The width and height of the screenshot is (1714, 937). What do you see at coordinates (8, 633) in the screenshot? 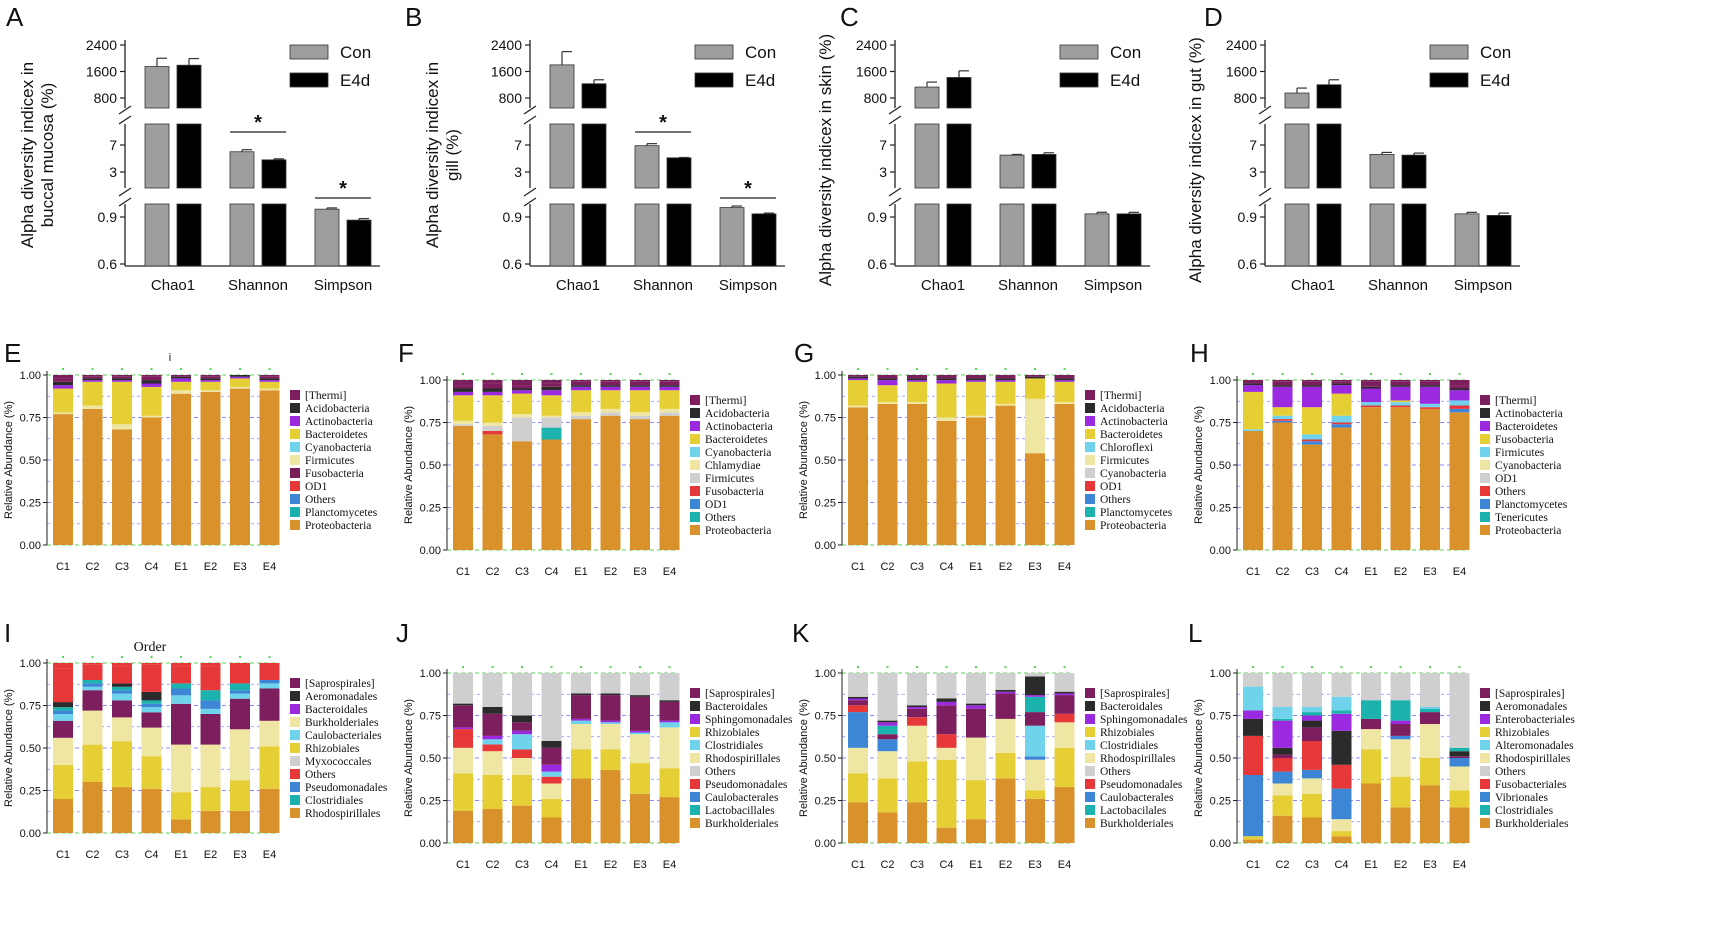
I see `panel-label-i: I` at bounding box center [8, 633].